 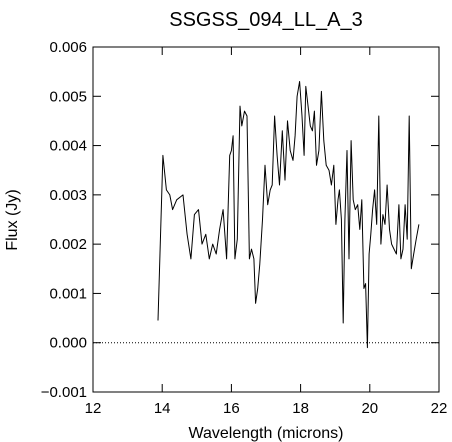 What do you see at coordinates (266, 20) in the screenshot?
I see `chart-title: SSGSS_094_LL_A_3` at bounding box center [266, 20].